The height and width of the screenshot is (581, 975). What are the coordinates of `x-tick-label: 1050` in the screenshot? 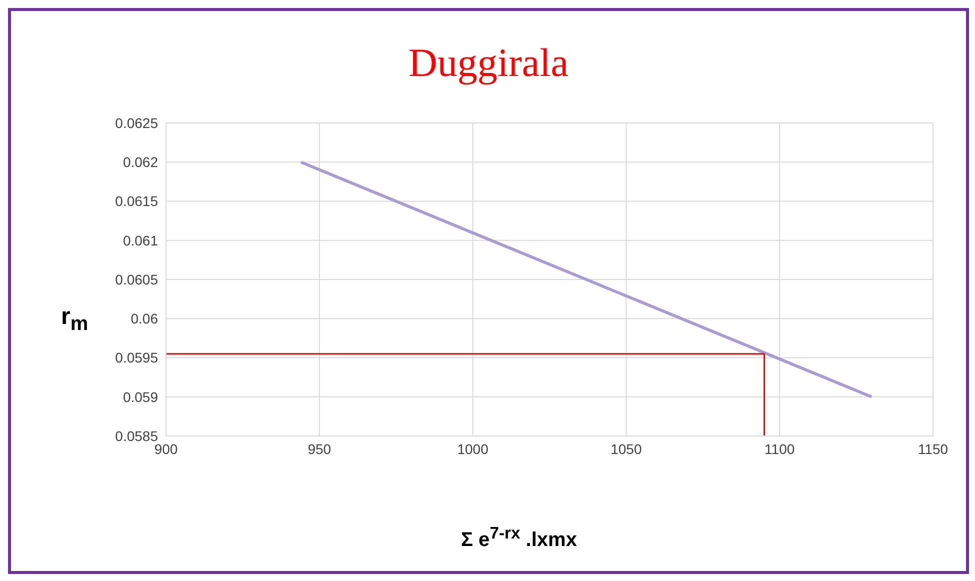 It's located at (626, 448).